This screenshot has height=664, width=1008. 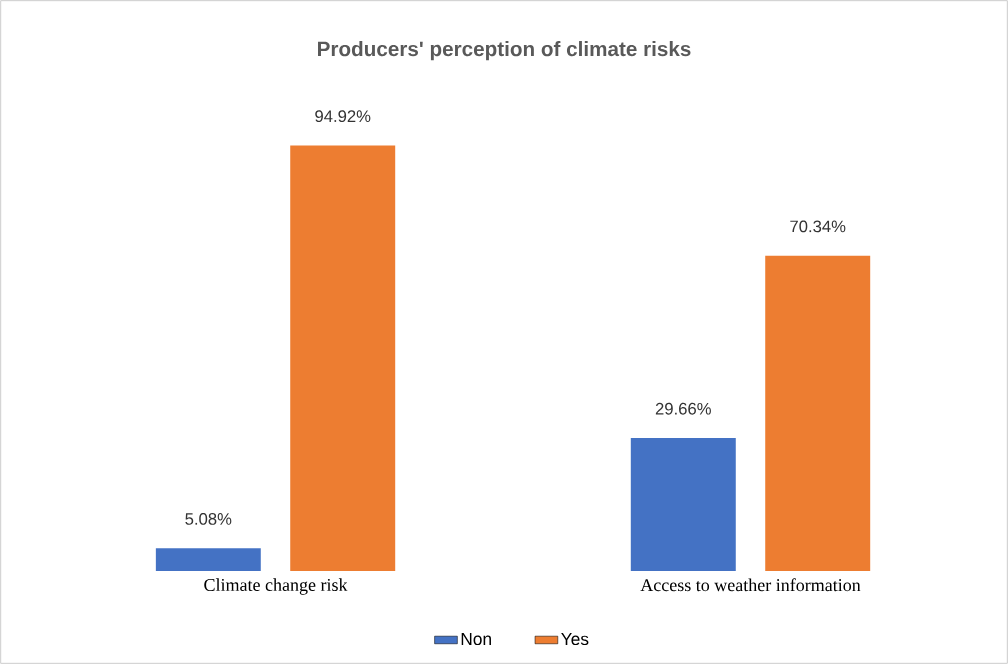 I want to click on x-tick-label: Access to weather information, so click(x=750, y=585).